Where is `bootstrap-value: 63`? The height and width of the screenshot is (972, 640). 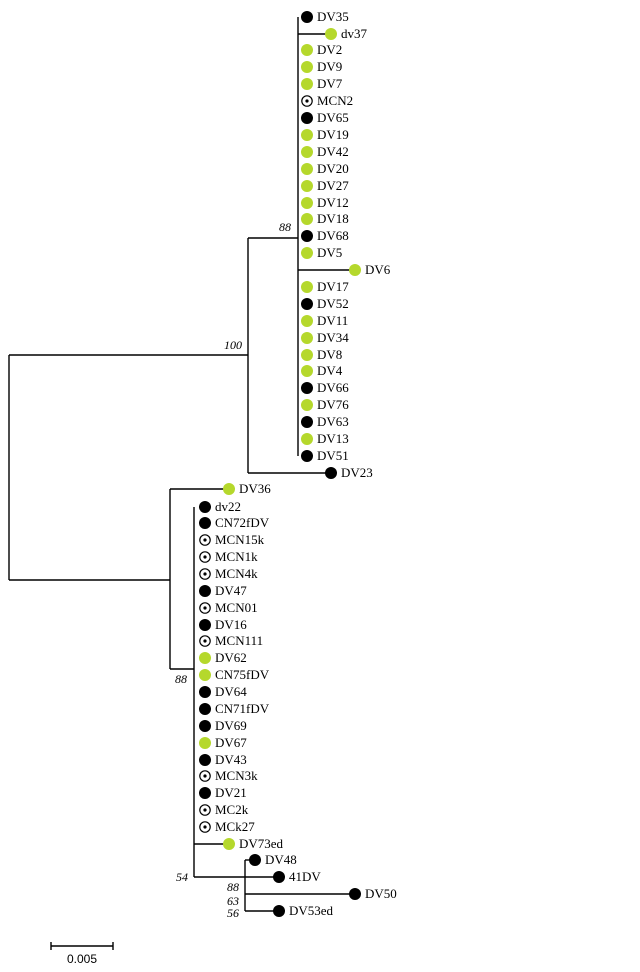
bootstrap-value: 63 is located at coordinates (233, 901).